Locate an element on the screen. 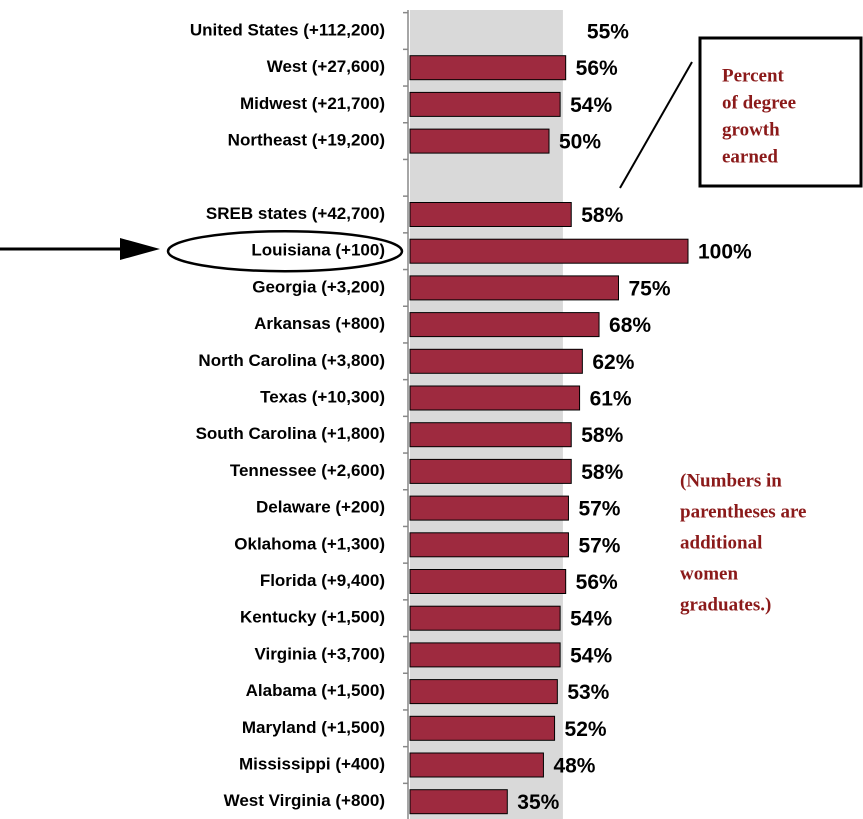  annotation-box is located at coordinates (780, 112).